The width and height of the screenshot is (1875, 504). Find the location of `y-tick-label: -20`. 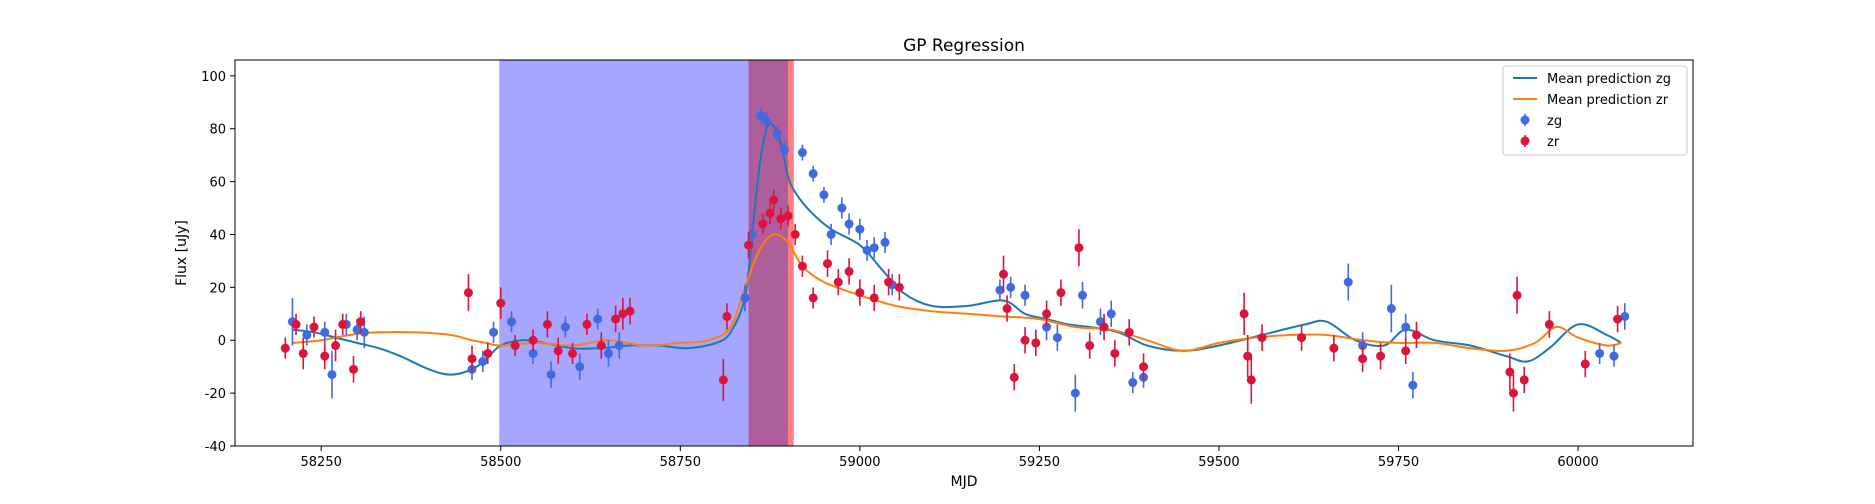

y-tick-label: -20 is located at coordinates (215, 394).